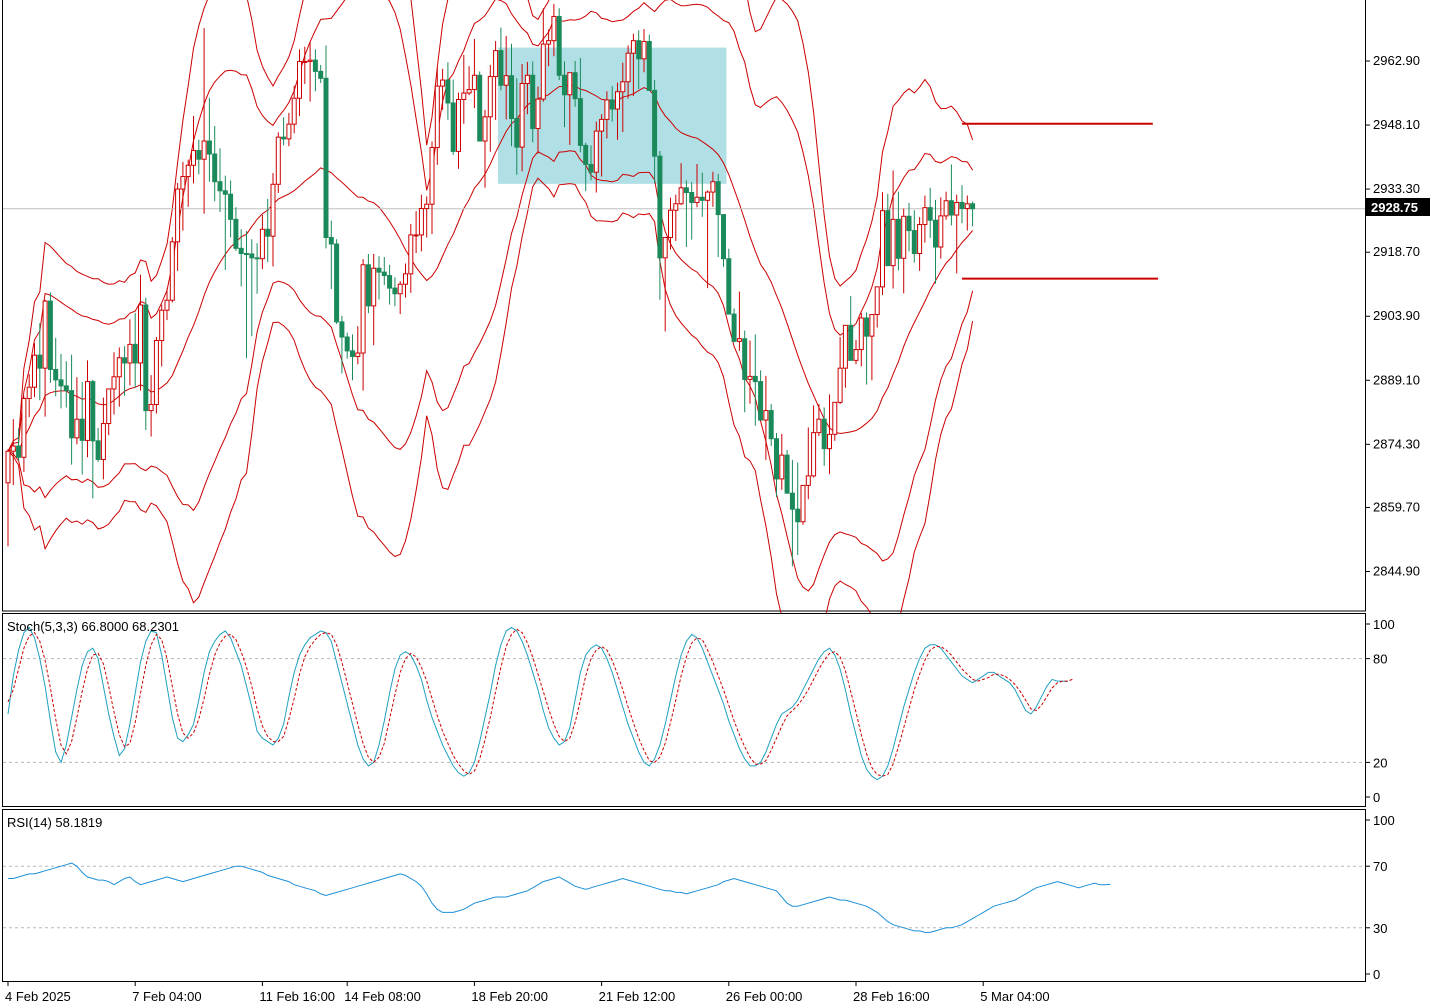 This screenshot has width=1432, height=1003. What do you see at coordinates (1398, 207) in the screenshot?
I see `last-price-tag: 2928.75` at bounding box center [1398, 207].